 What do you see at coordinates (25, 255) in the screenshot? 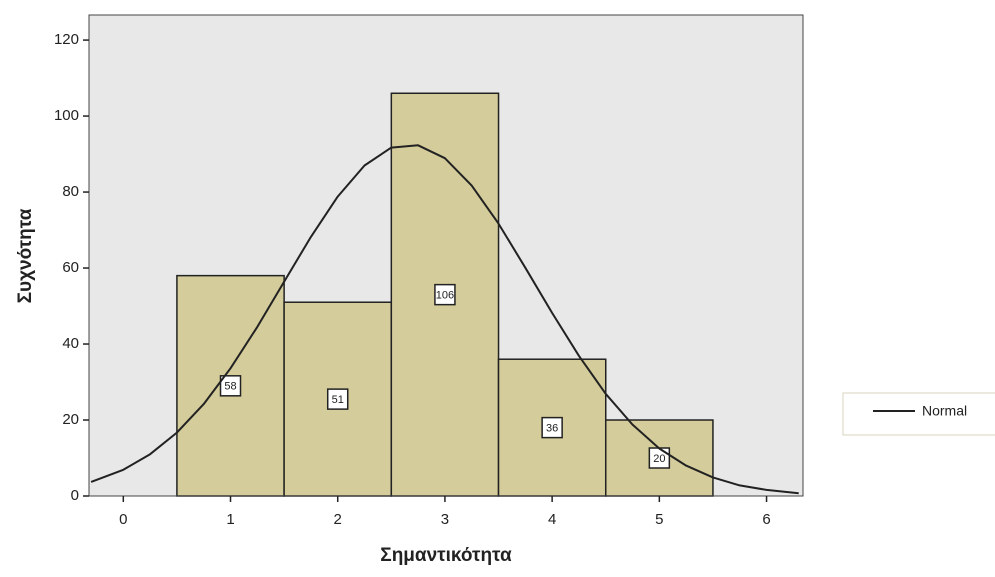
I see `y-axis-title: Συχνότητα` at bounding box center [25, 255].